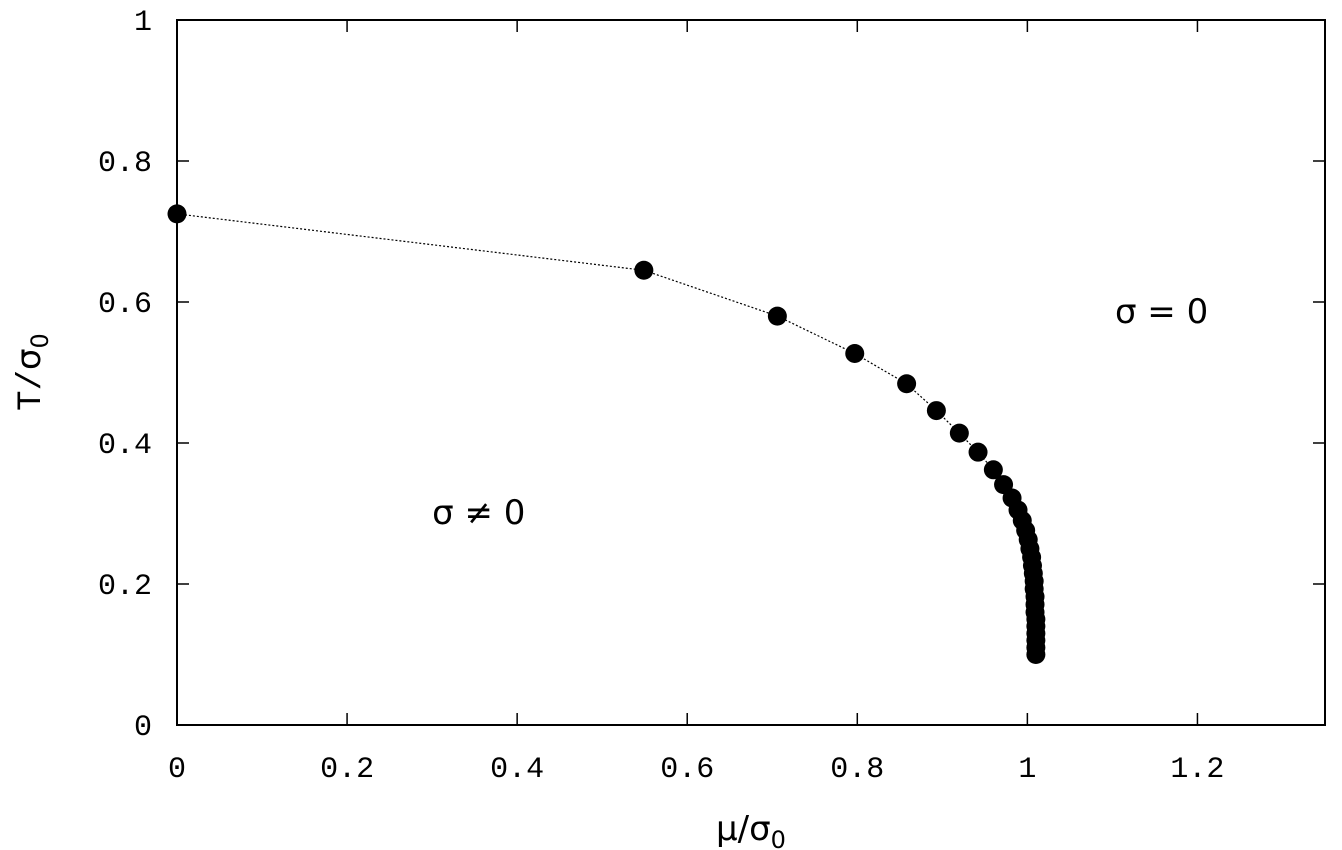 This screenshot has height=850, width=1342. I want to click on x-tick-label: 1, so click(1027, 770).